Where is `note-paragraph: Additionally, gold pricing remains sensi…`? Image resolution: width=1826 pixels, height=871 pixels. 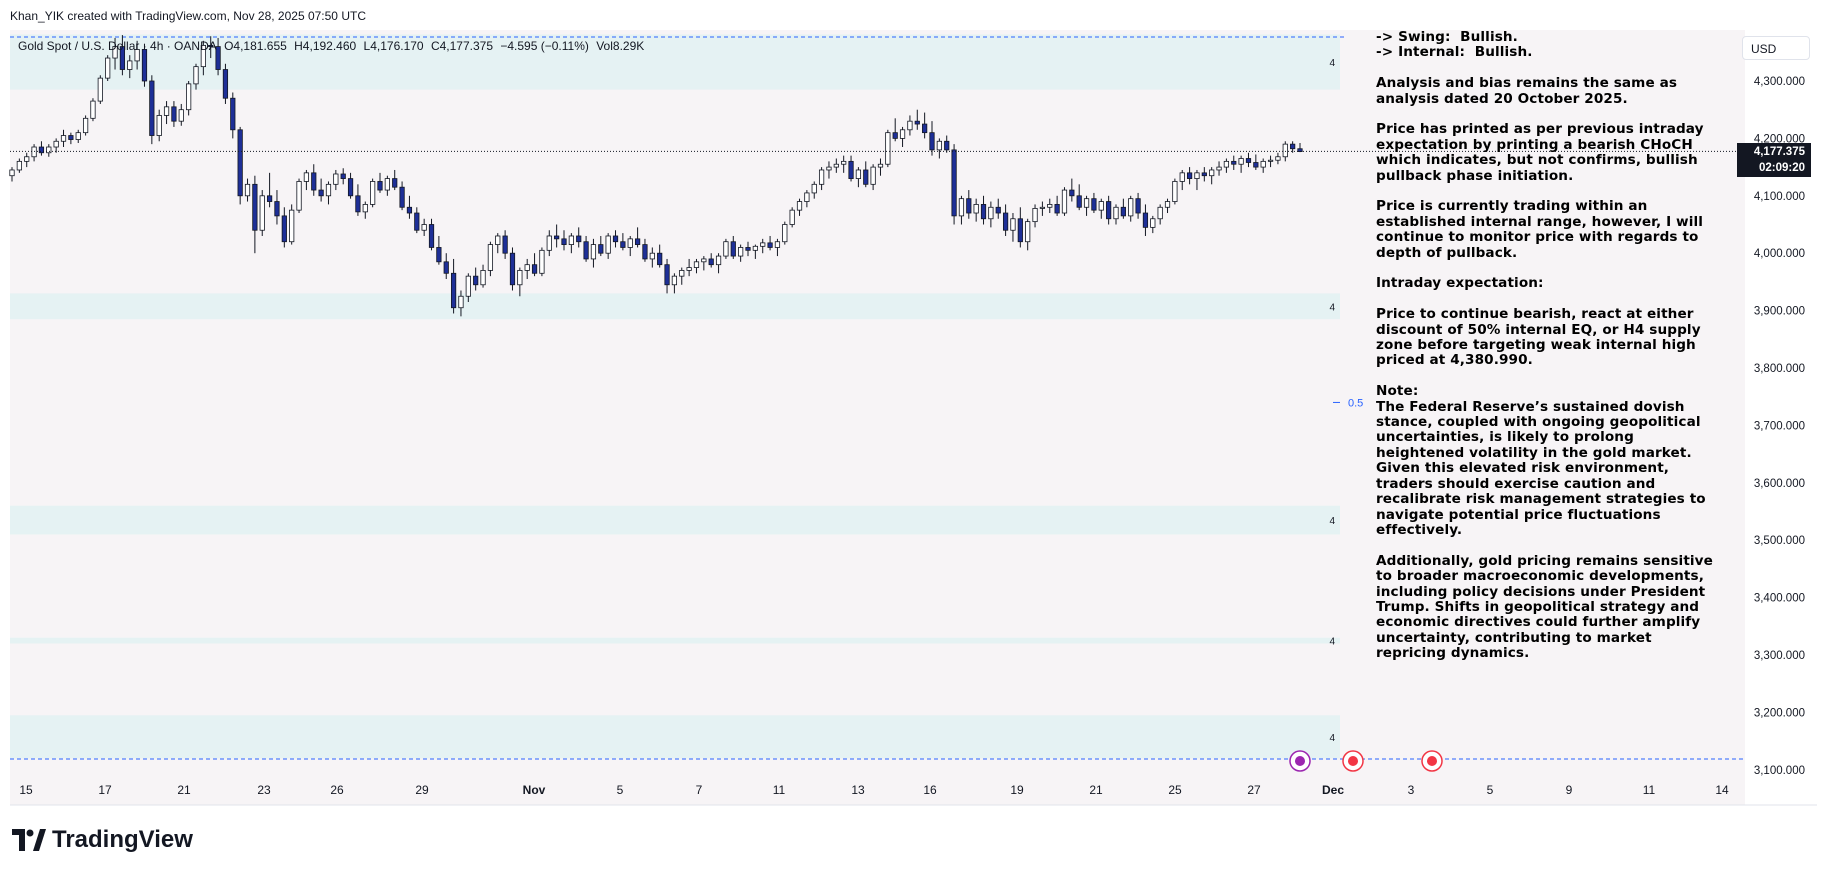 note-paragraph: Additionally, gold pricing remains sensi… is located at coordinates (1547, 607).